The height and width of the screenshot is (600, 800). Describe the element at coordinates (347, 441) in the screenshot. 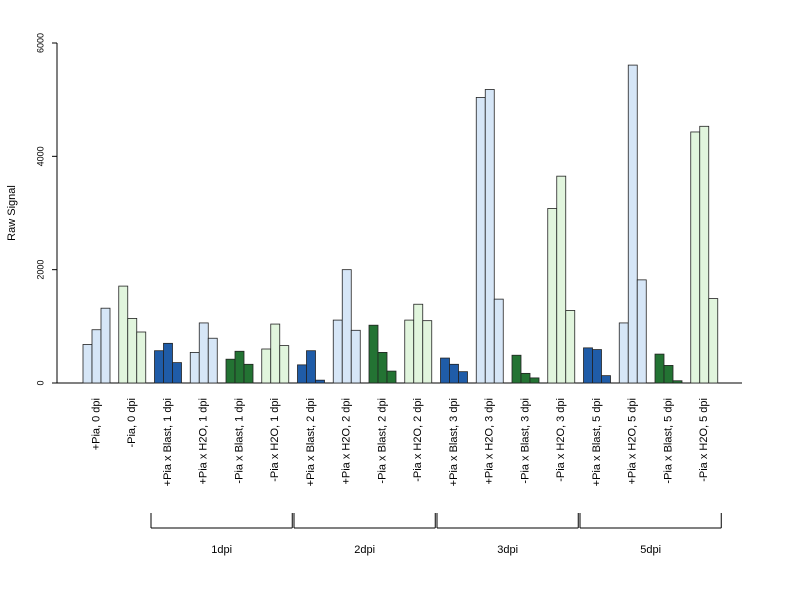

I see `category-label: +Pia x H2O, 2 dpi` at that location.